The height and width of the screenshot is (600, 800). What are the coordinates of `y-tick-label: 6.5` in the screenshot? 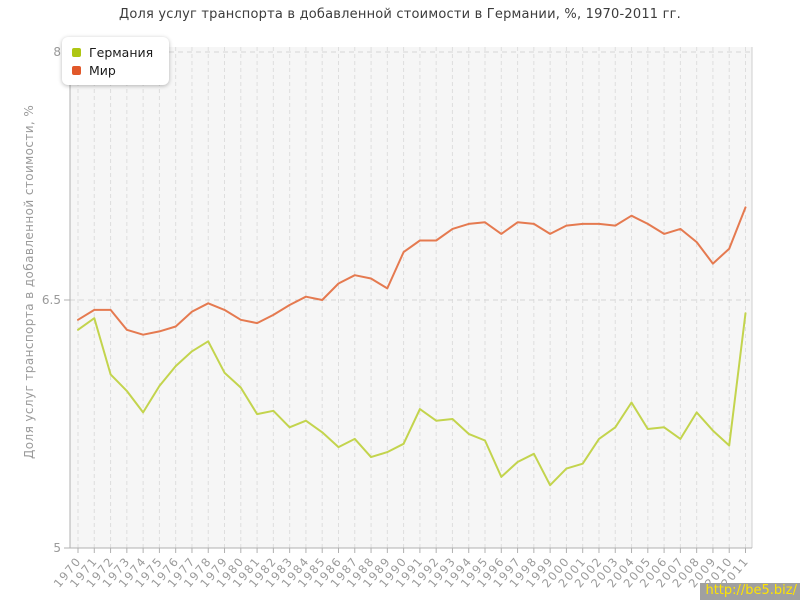 It's located at (51, 300).